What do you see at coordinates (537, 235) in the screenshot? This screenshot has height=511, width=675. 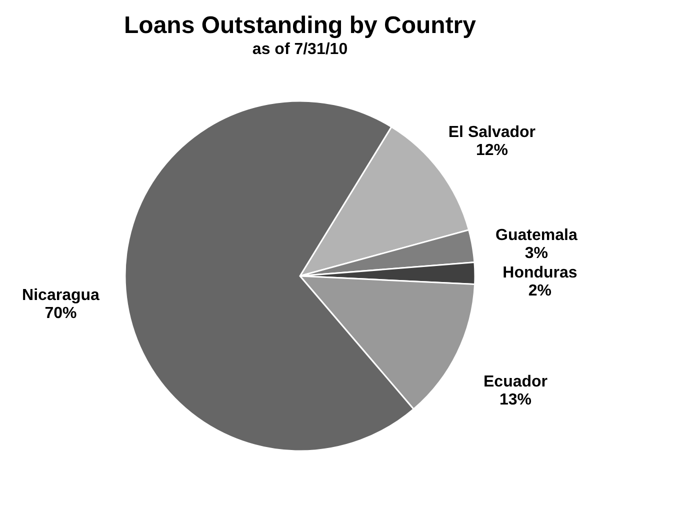 I see `slice-label: Guatemala` at bounding box center [537, 235].